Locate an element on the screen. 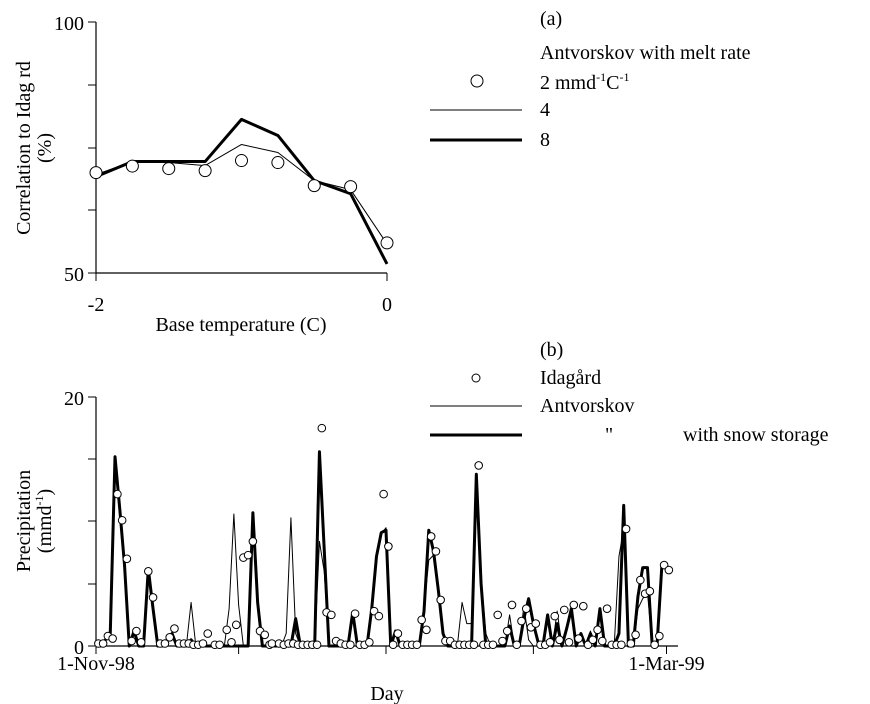  panel-a-ytick-bottom: 50 is located at coordinates (74, 275).